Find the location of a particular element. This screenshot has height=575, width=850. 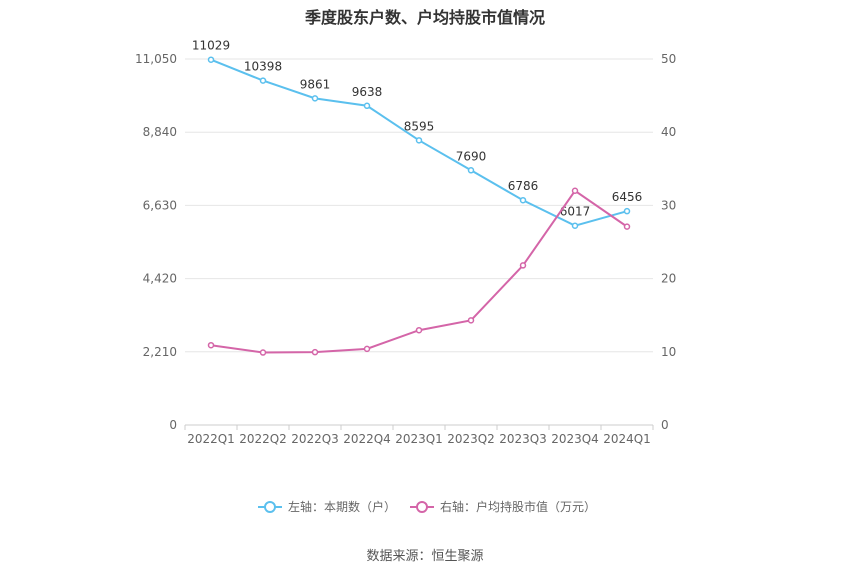

data-label: 6786 is located at coordinates (523, 186).